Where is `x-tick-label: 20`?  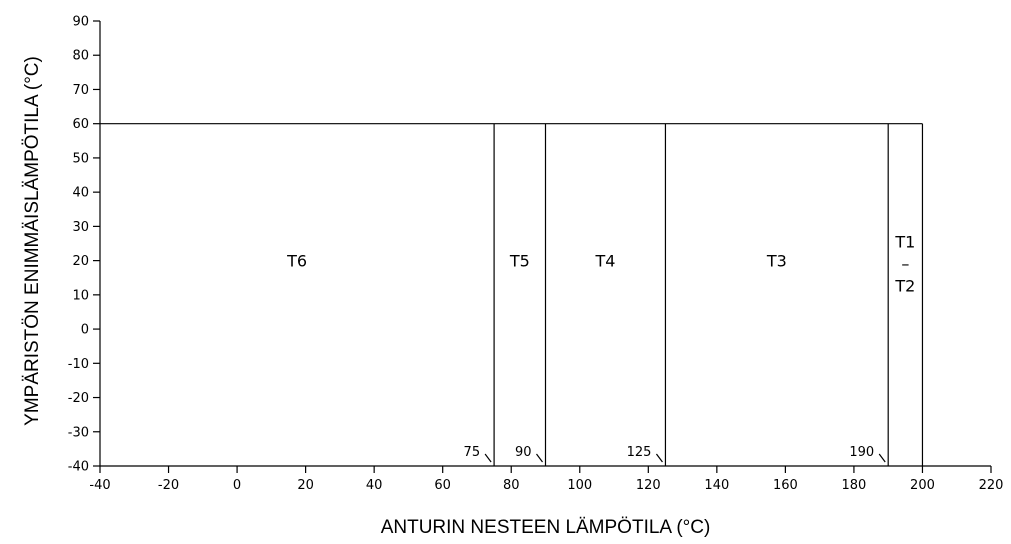
x-tick-label: 20 is located at coordinates (305, 485).